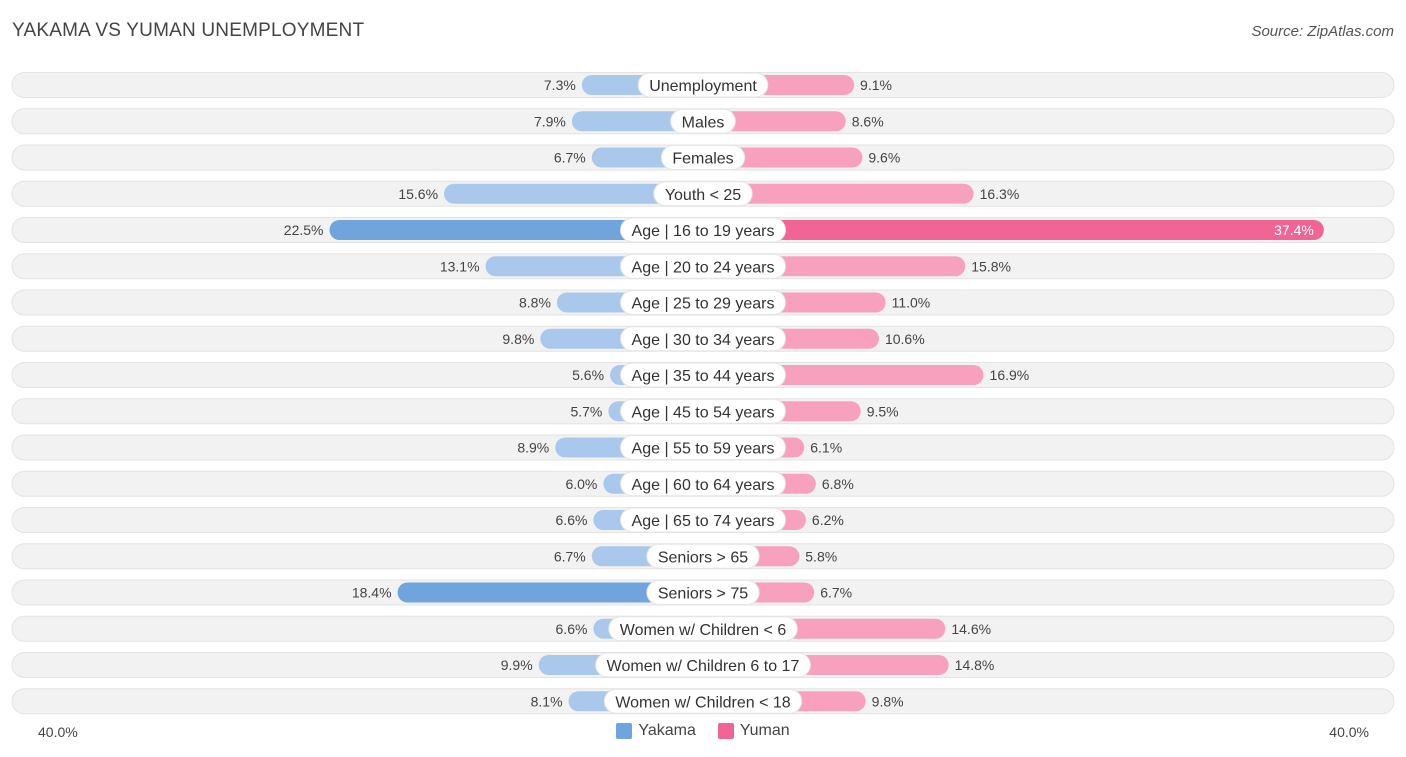 This screenshot has height=757, width=1406. What do you see at coordinates (535, 303) in the screenshot?
I see `value-label-yakama: 8.8%` at bounding box center [535, 303].